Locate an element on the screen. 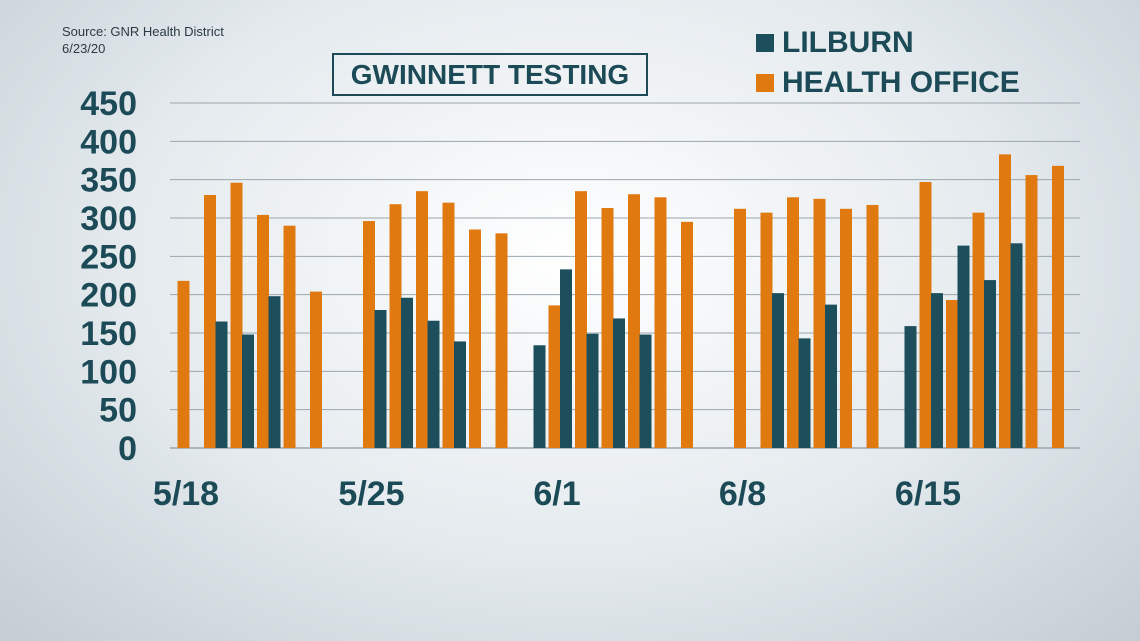 This screenshot has height=641, width=1140. y-tick-label: 300 is located at coordinates (108, 219).